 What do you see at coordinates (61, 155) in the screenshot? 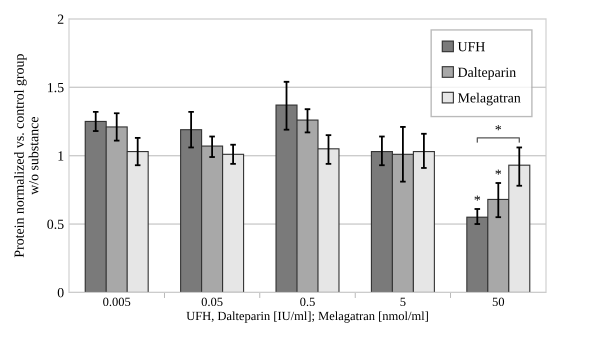
I see `y-tick-label: 1` at bounding box center [61, 155].